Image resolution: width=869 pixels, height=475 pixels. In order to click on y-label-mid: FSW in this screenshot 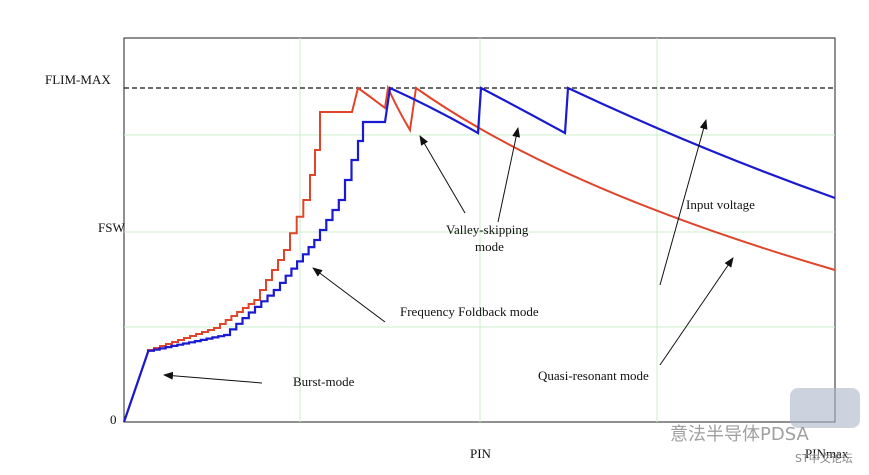, I will do `click(111, 227)`.